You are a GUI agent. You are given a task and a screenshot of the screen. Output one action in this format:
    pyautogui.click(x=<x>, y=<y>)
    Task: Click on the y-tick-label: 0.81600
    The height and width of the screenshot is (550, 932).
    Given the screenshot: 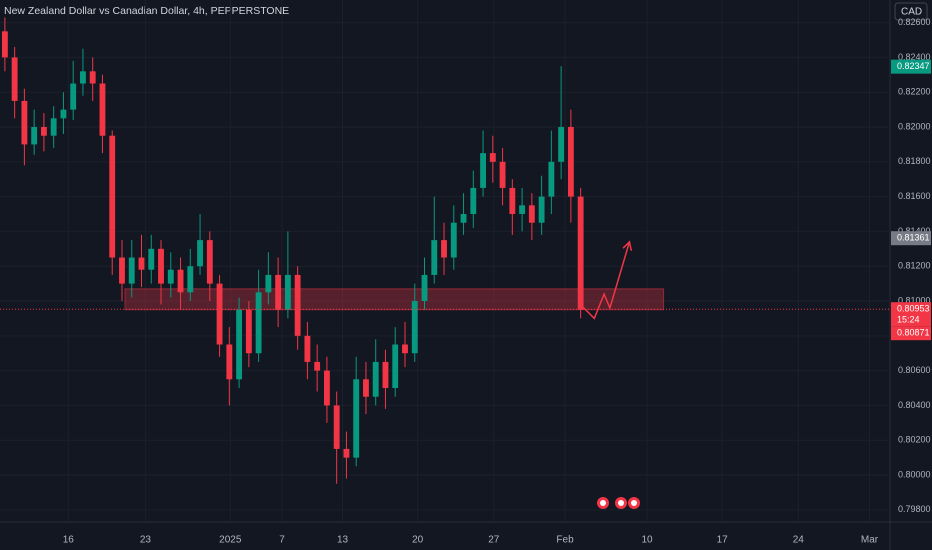 What is the action you would take?
    pyautogui.click(x=914, y=196)
    